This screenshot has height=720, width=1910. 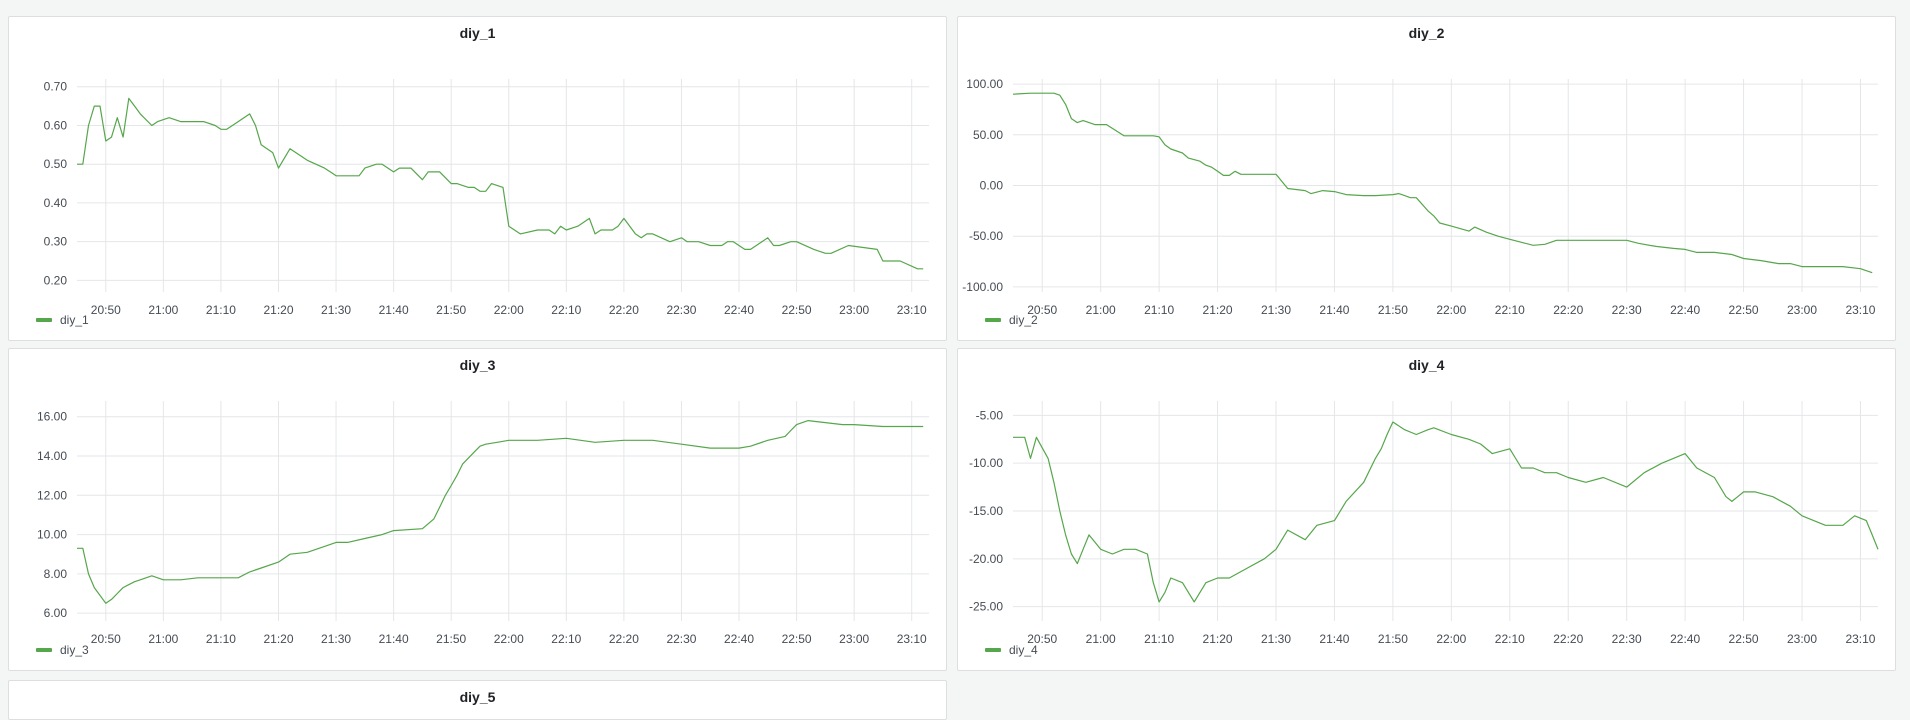 What do you see at coordinates (56, 613) in the screenshot?
I see `y-tick-label: 6.00` at bounding box center [56, 613].